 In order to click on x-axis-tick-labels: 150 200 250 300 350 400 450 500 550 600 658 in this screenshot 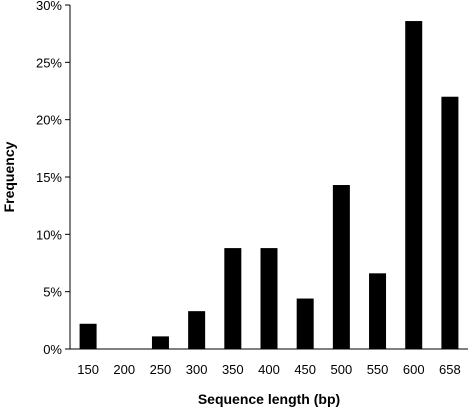, I will do `click(269, 369)`.